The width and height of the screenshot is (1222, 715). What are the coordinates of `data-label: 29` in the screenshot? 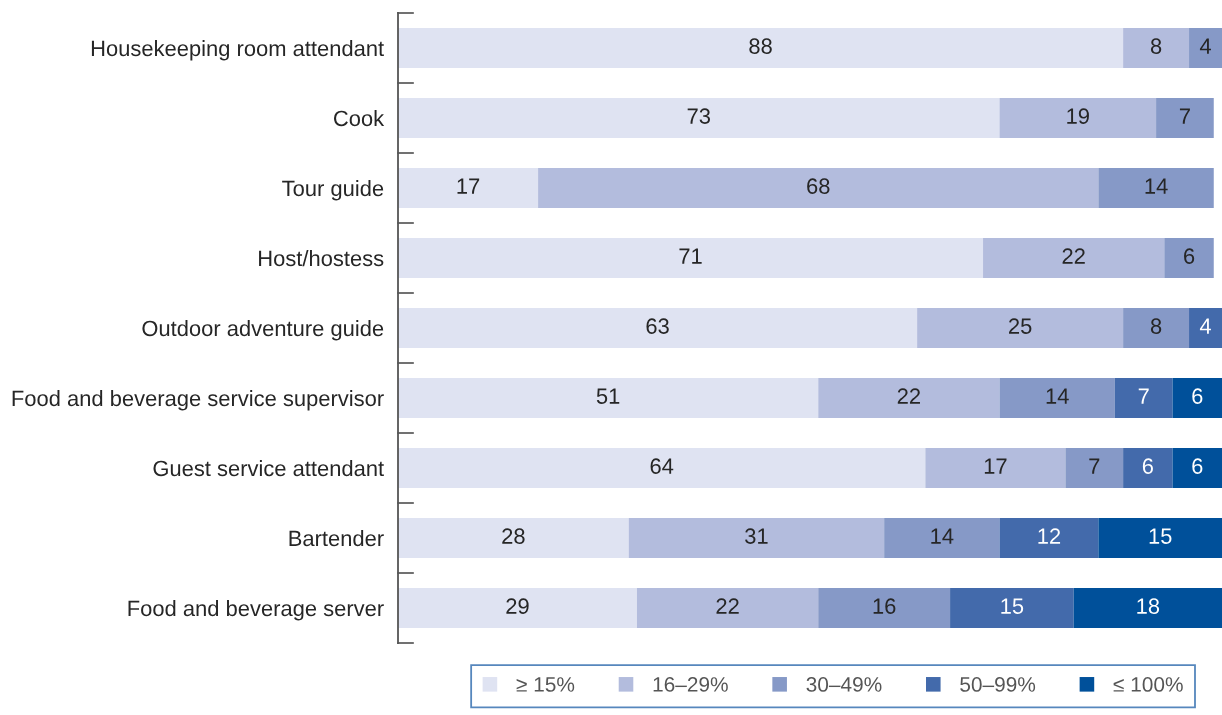 It's located at (517, 606).